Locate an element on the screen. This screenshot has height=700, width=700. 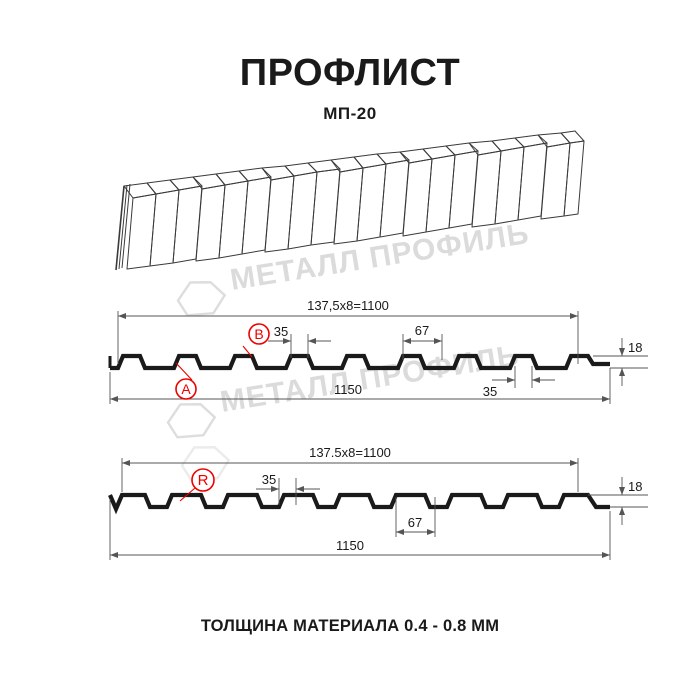
dimension-label-35-upper: 35 is located at coordinates (281, 331).